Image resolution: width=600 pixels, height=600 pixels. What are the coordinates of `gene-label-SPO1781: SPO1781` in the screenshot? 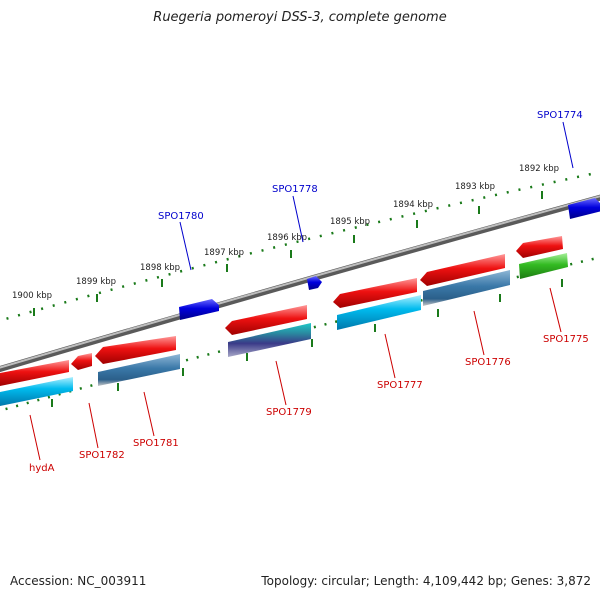 It's located at (156, 443).